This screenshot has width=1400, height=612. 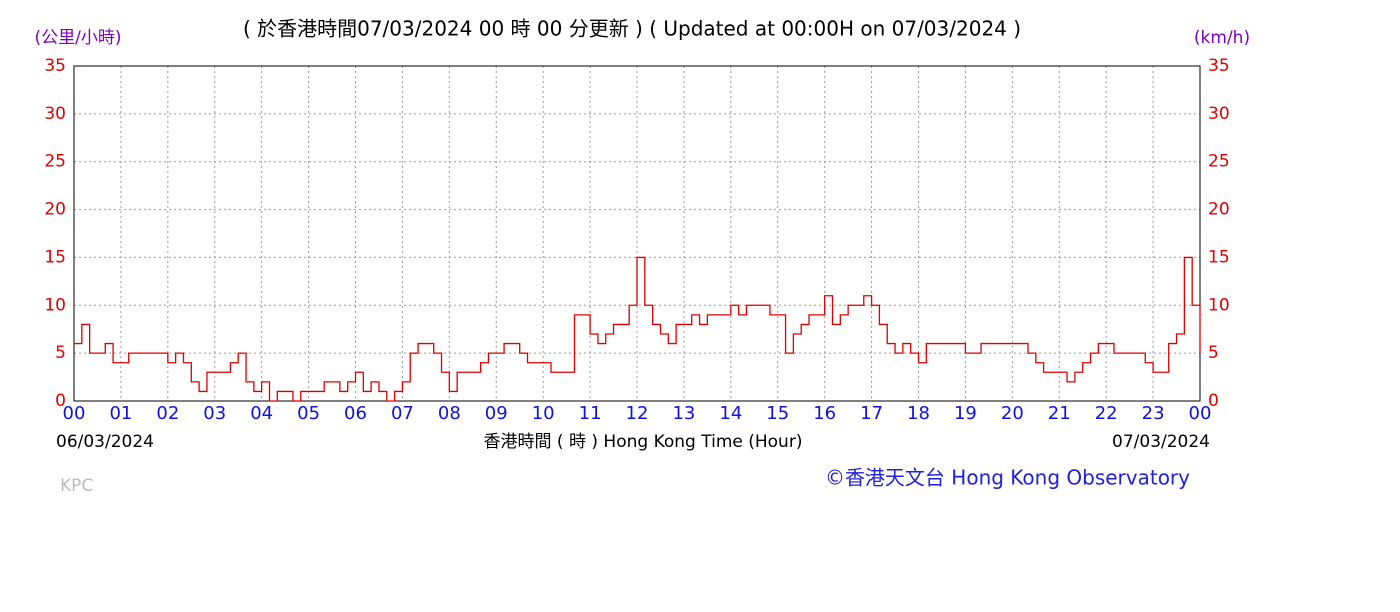 I want to click on x-tick-label: 15, so click(x=777, y=413).